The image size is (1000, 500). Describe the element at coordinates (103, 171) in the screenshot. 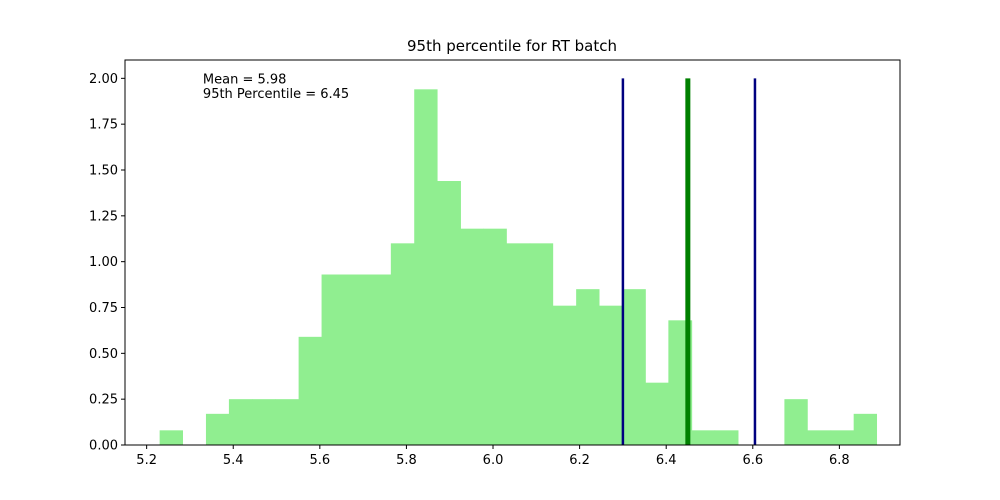

I see `y-tick-label: 1.50` at that location.